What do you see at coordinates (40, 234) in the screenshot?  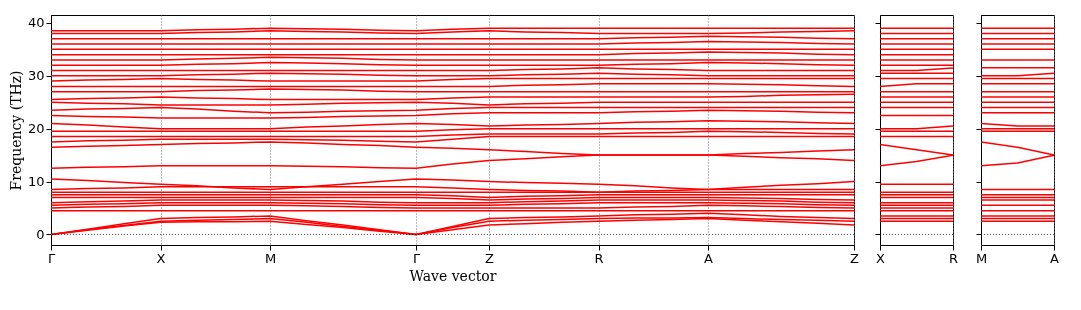 I see `y-tick-label: 0` at bounding box center [40, 234].